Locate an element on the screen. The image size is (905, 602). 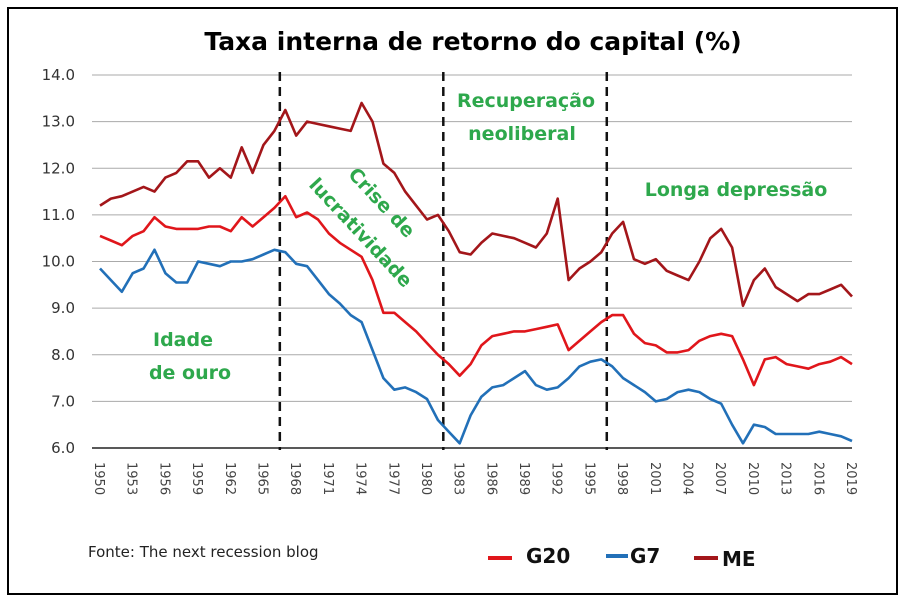
x-tick-label: 1971 is located at coordinates (327, 478).